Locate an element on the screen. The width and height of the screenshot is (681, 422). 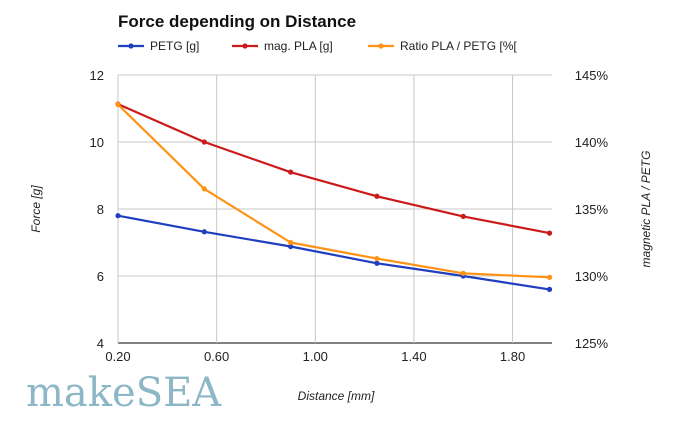
legend-label: PETG [g] is located at coordinates (174, 46).